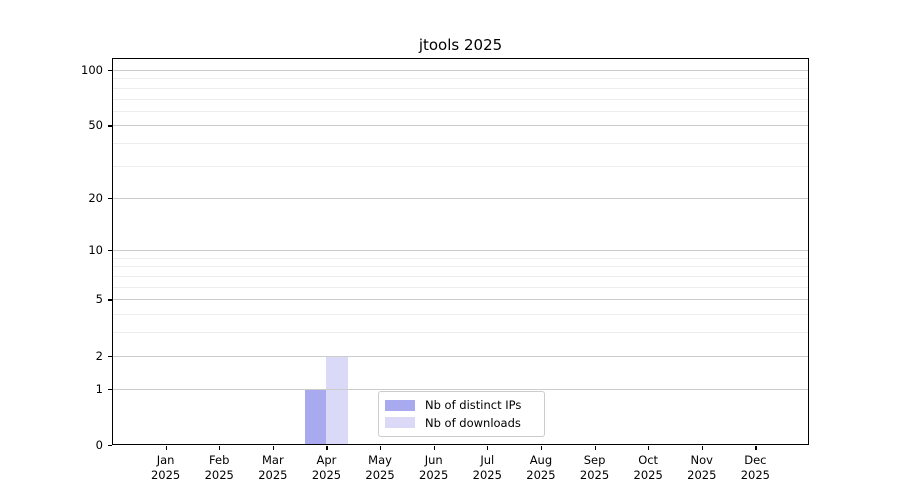  I want to click on x-tick-month: Mar, so click(272, 460).